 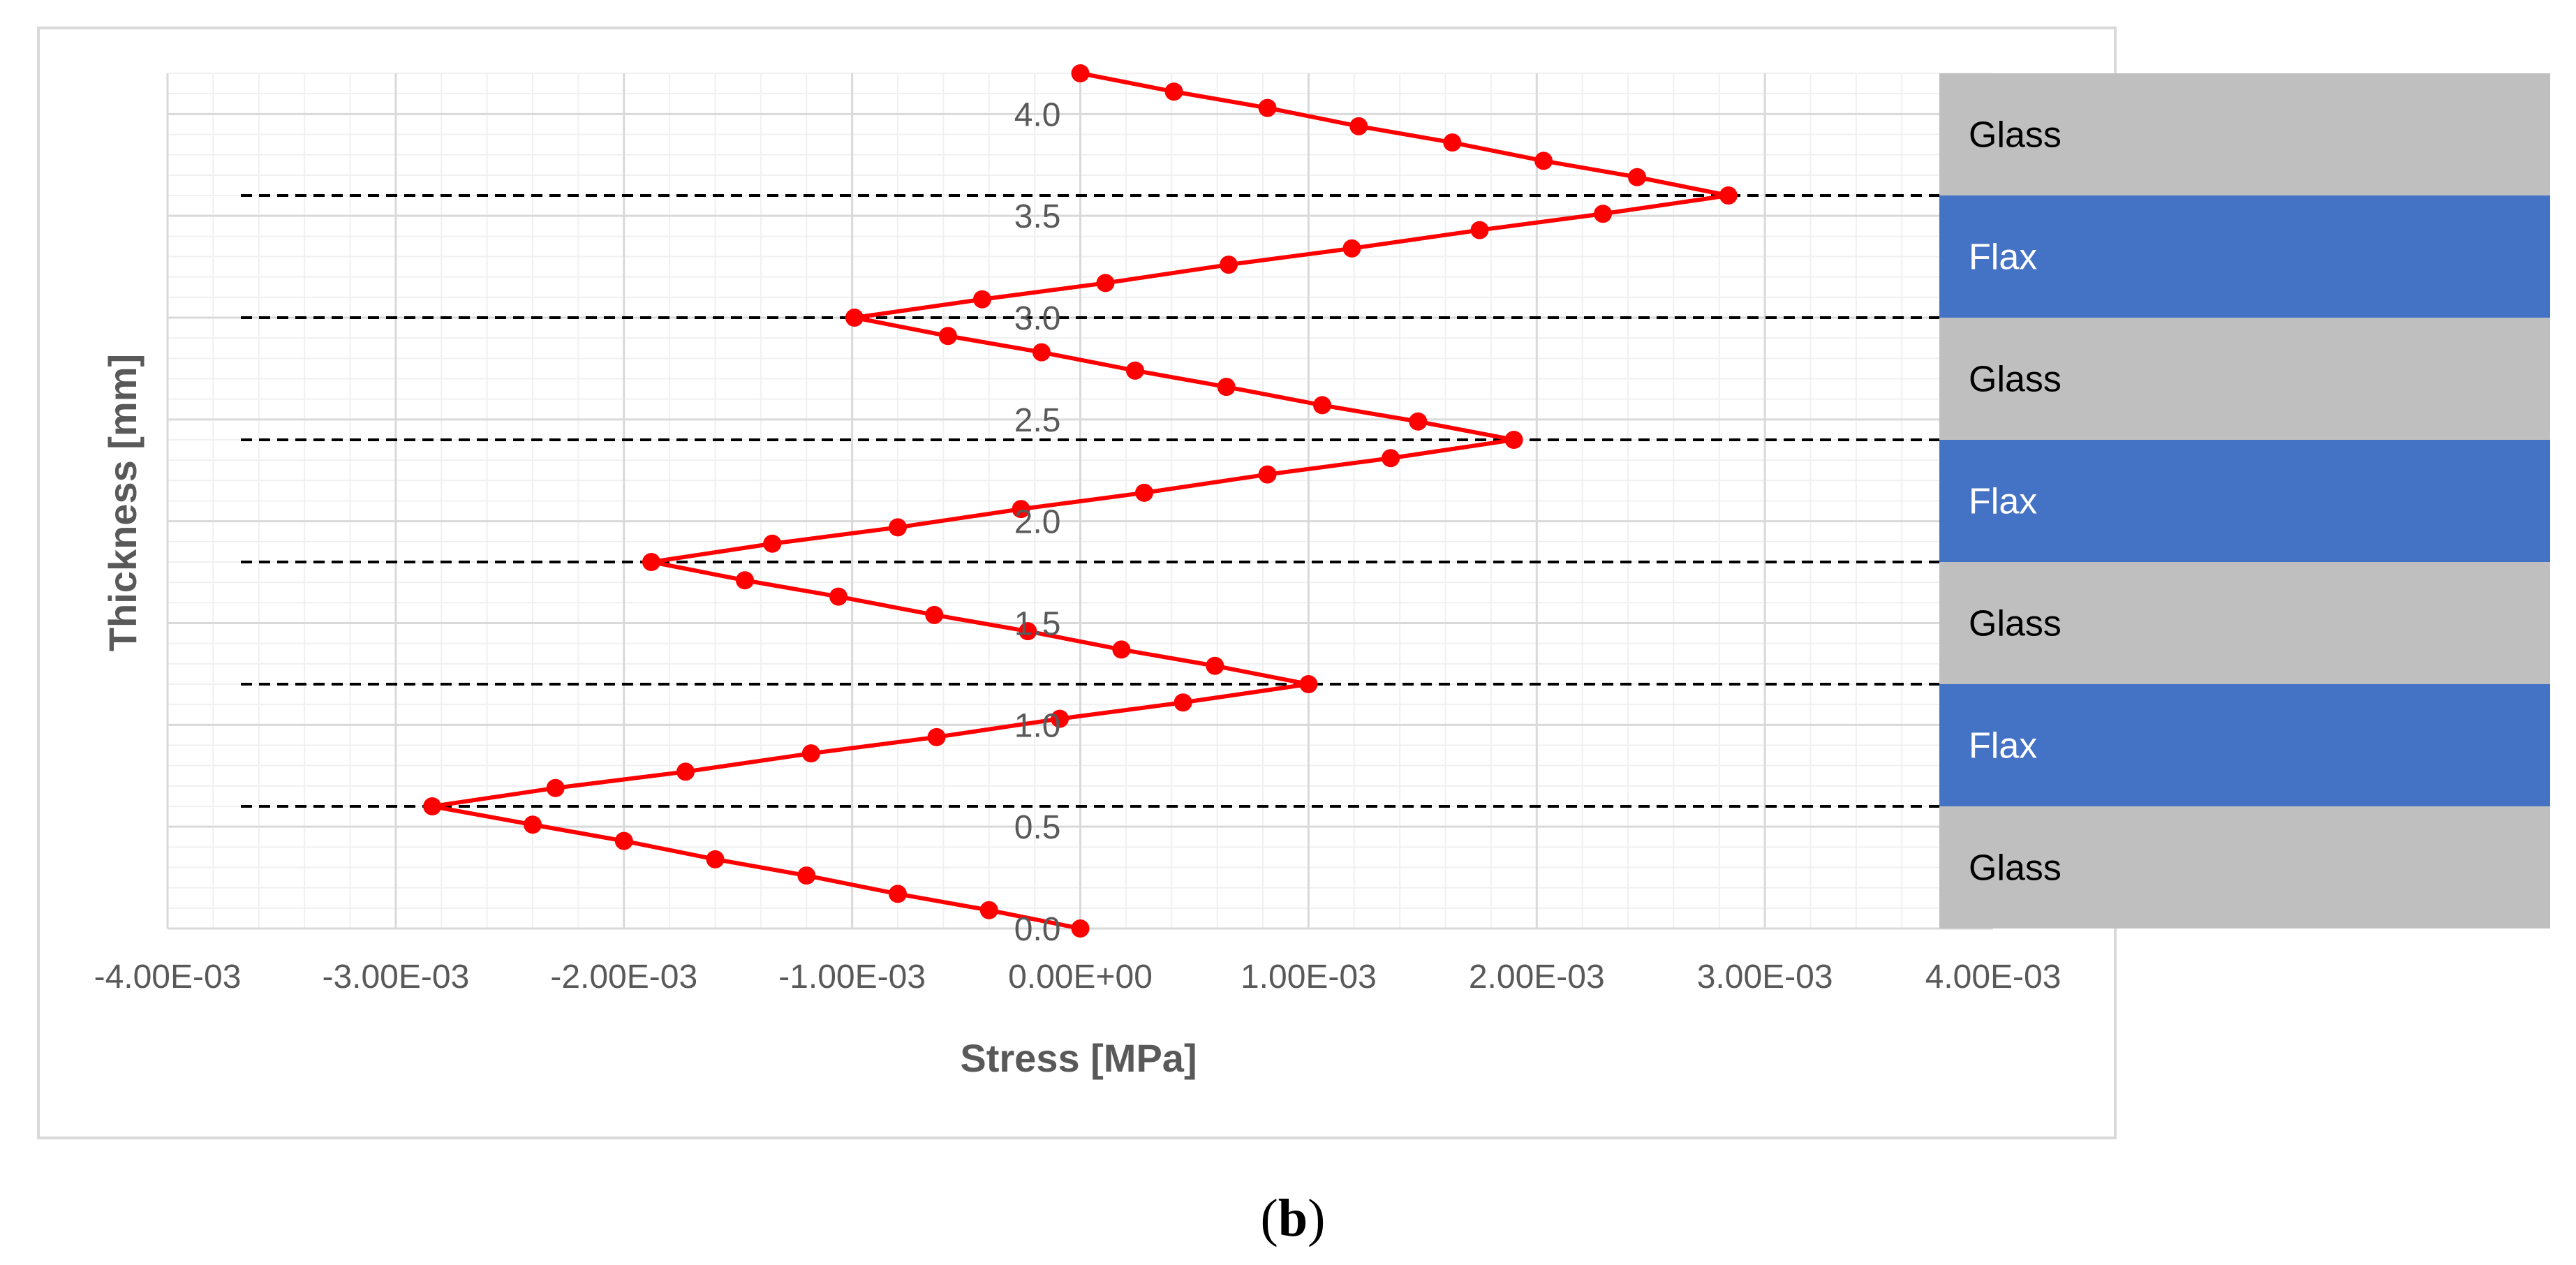 I want to click on y-axis-tick-labels: 0.0 0.5 1.0 1.5 2.0 2.5 3.0 3.5 4.0, so click(x=1037, y=522).